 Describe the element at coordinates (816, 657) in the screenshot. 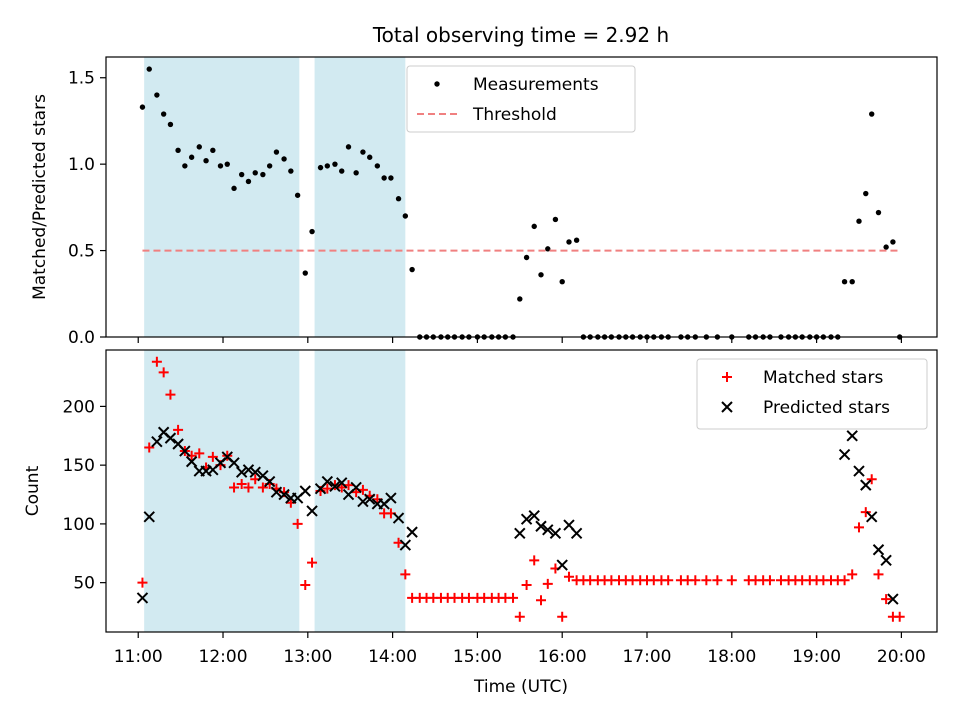

I see `x-tick-label: 19:00` at that location.